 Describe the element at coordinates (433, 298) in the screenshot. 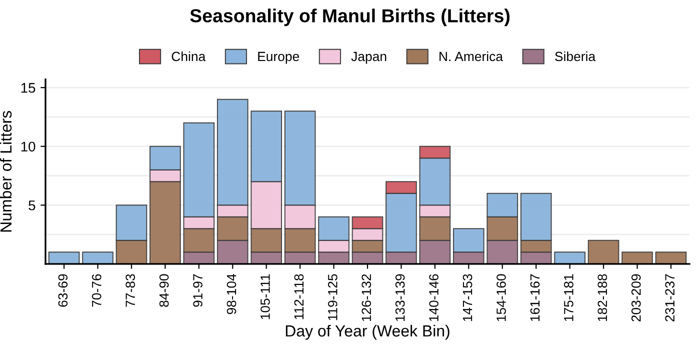

I see `x-tick-label: 140-146` at that location.